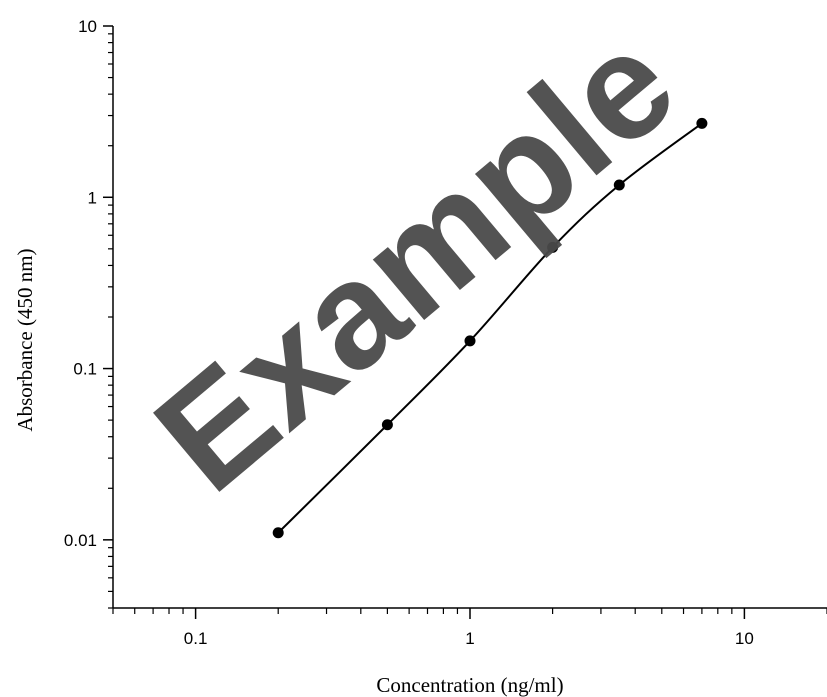  I want to click on x-tick-label: 0.1, so click(196, 638).